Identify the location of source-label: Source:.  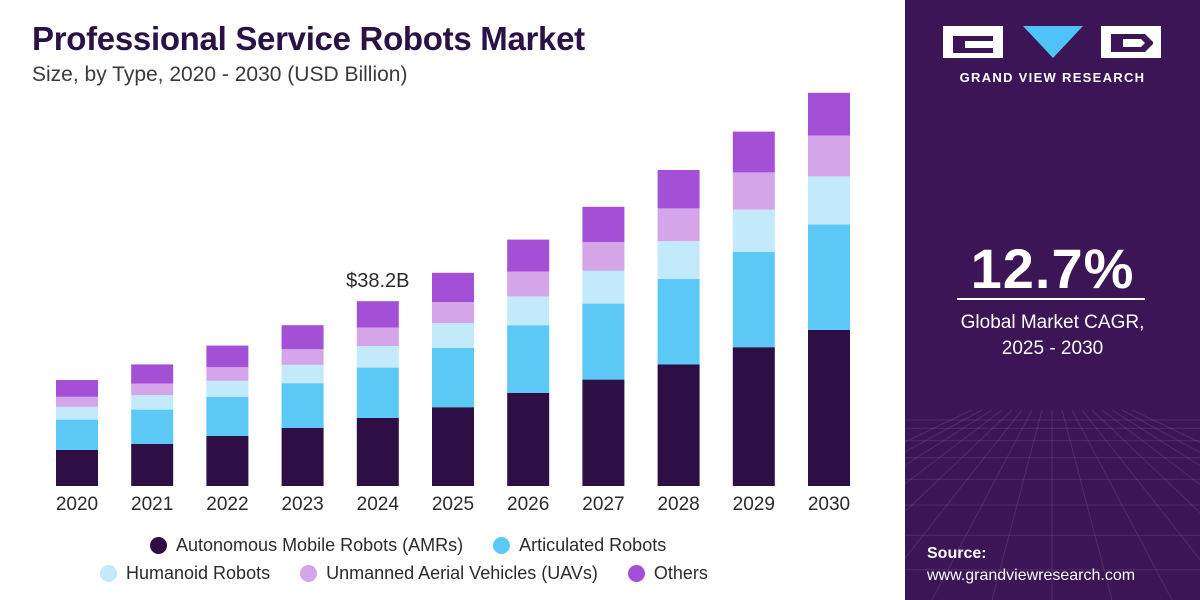
(957, 553).